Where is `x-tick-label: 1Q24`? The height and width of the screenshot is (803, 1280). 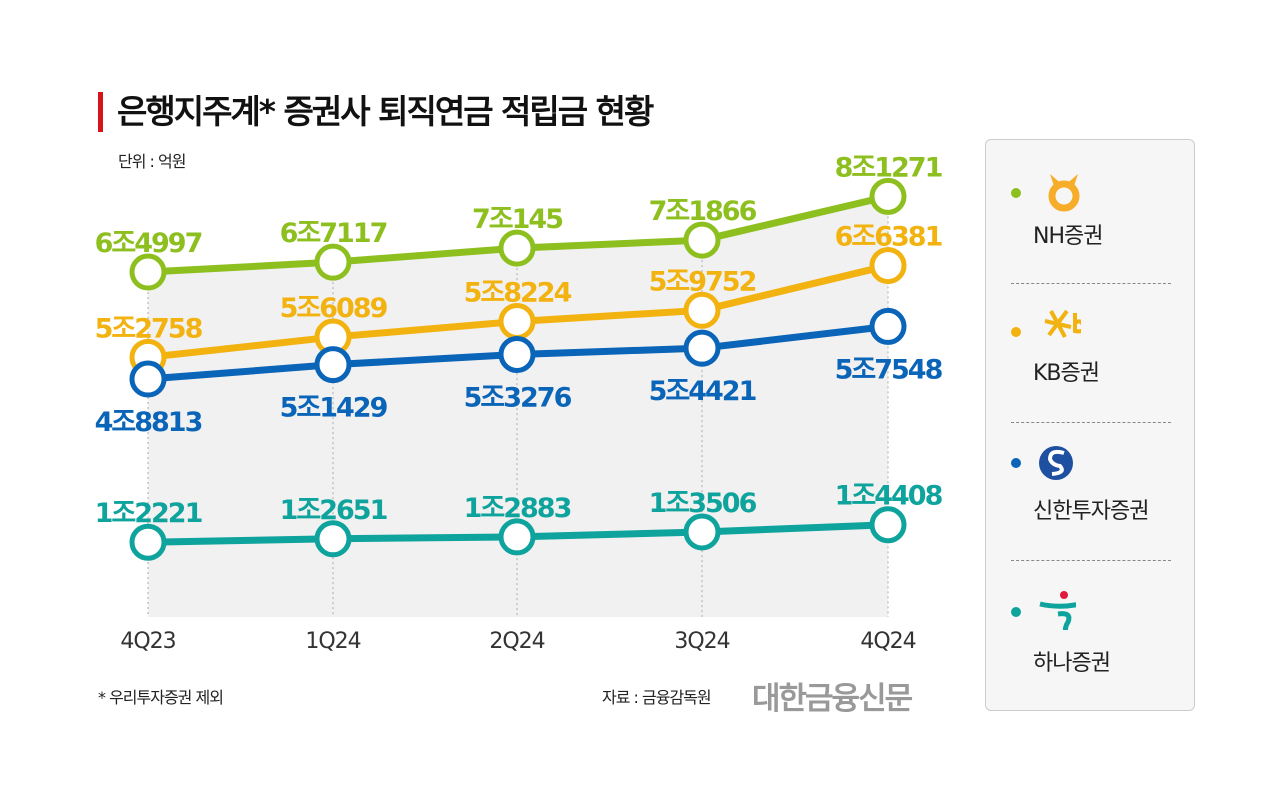
x-tick-label: 1Q24 is located at coordinates (332, 641).